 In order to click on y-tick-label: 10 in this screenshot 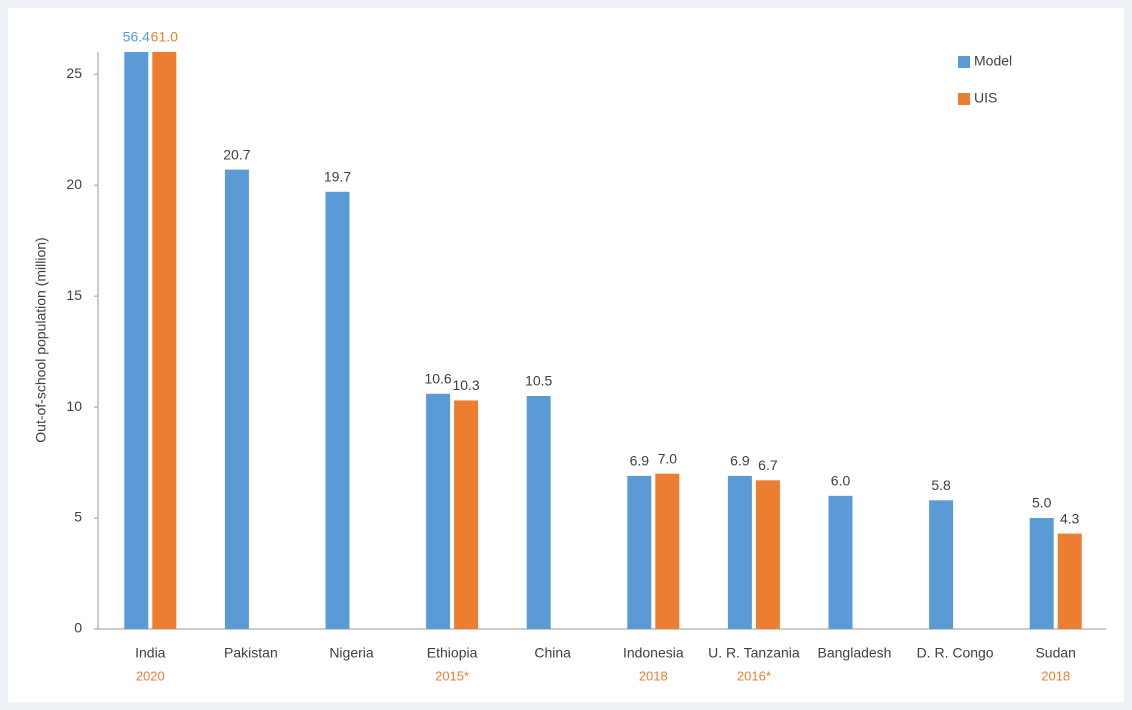, I will do `click(74, 406)`.